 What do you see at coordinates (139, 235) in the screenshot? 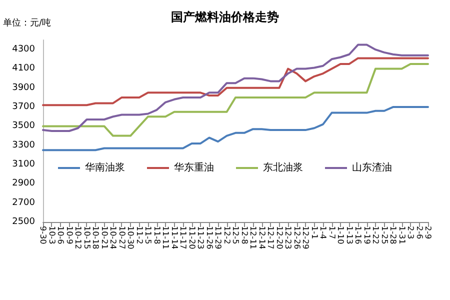
I see `x-tick-label: 11-2` at bounding box center [139, 235].